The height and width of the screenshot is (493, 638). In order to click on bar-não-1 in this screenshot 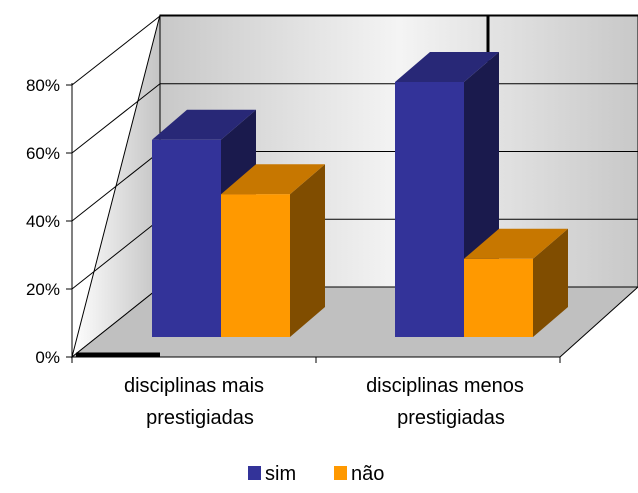, I will do `click(273, 250)`.